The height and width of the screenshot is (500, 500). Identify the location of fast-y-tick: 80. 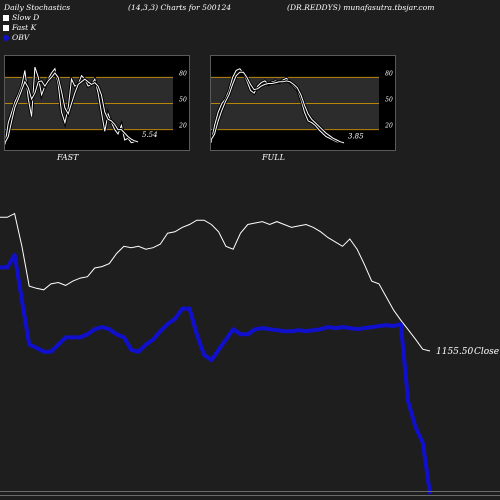
(183, 73).